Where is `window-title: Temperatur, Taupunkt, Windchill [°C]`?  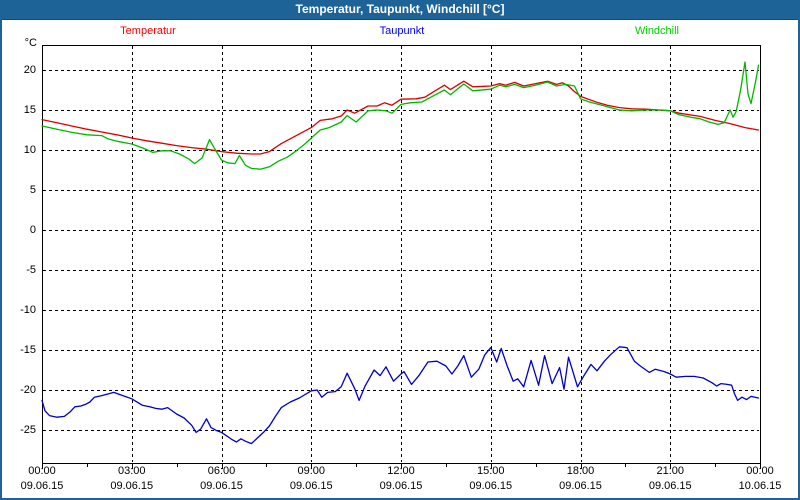
window-title: Temperatur, Taupunkt, Windchill [°C] is located at coordinates (400, 9).